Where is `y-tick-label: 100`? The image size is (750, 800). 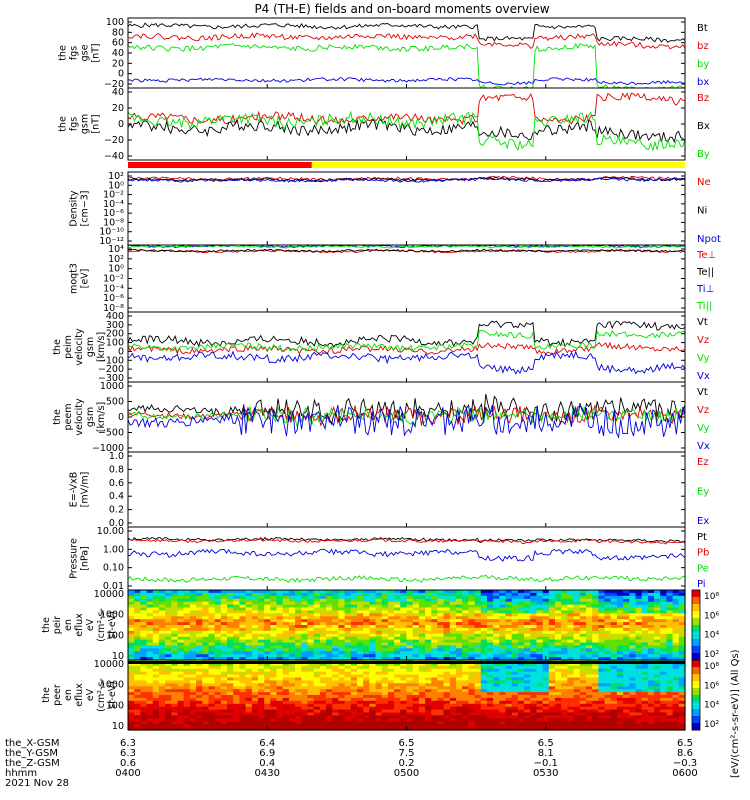
y-tick-label: 100 is located at coordinates (115, 22).